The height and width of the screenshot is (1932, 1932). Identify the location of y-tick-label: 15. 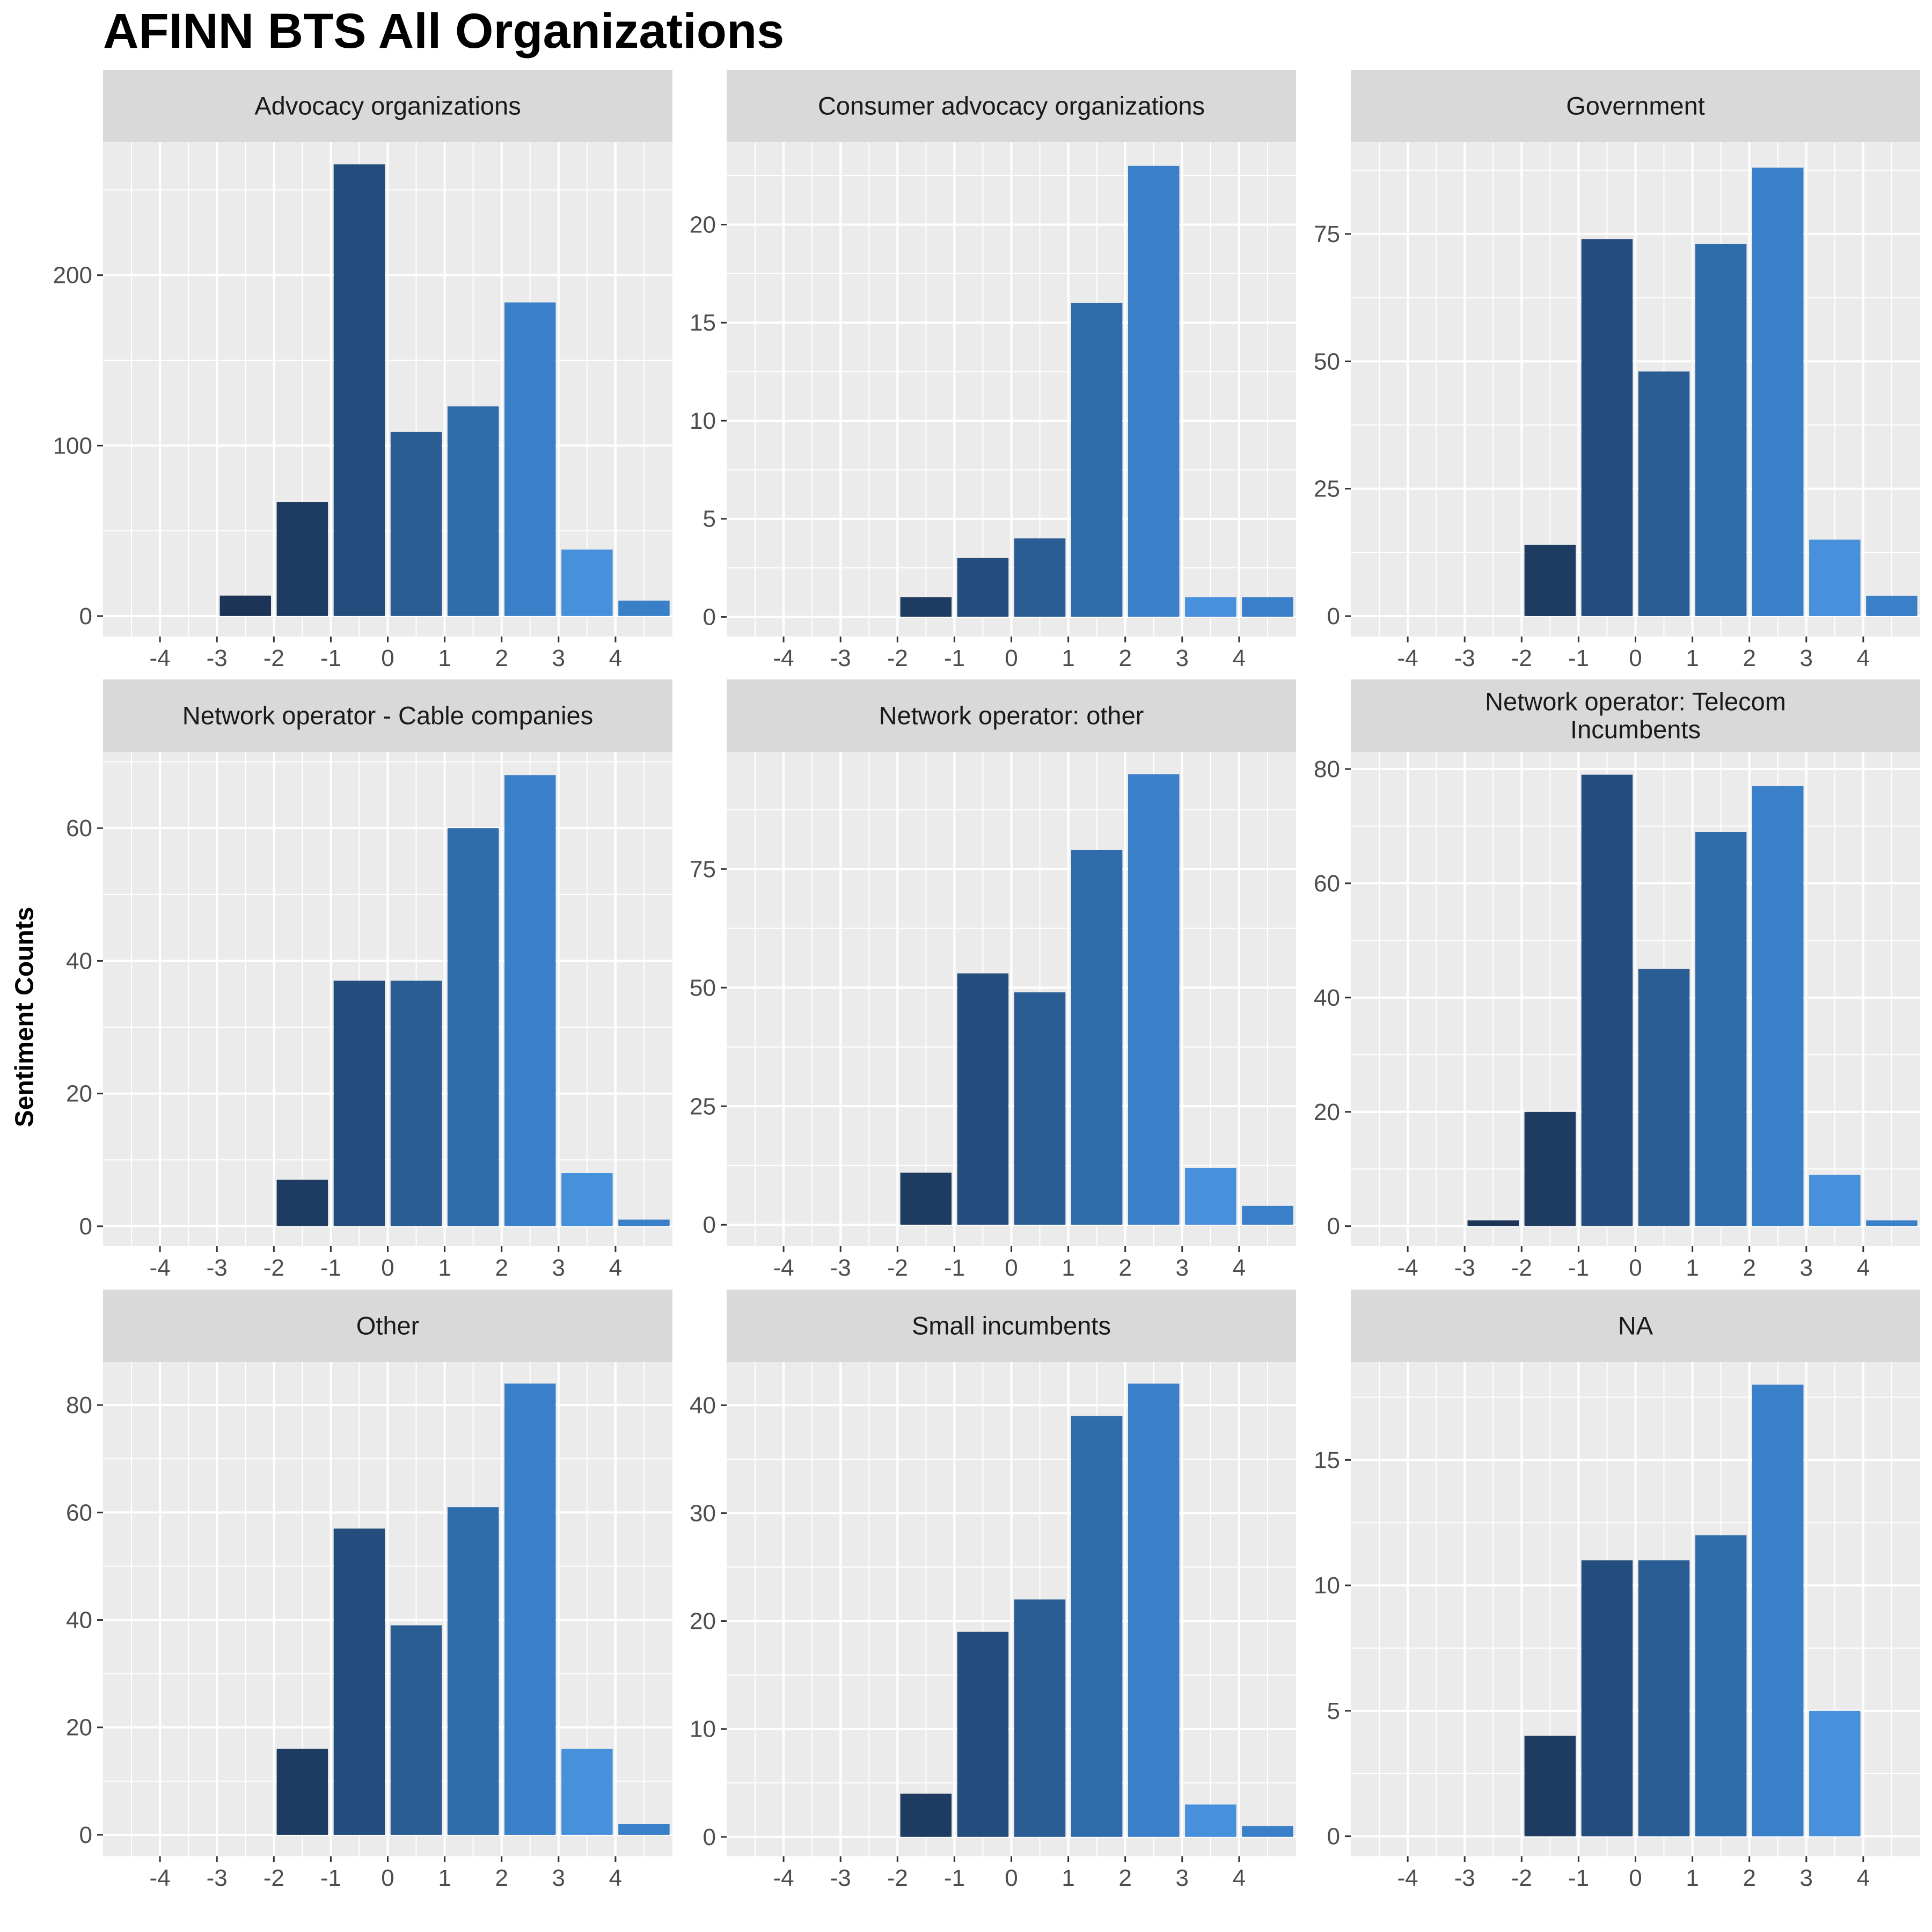
(1327, 1460).